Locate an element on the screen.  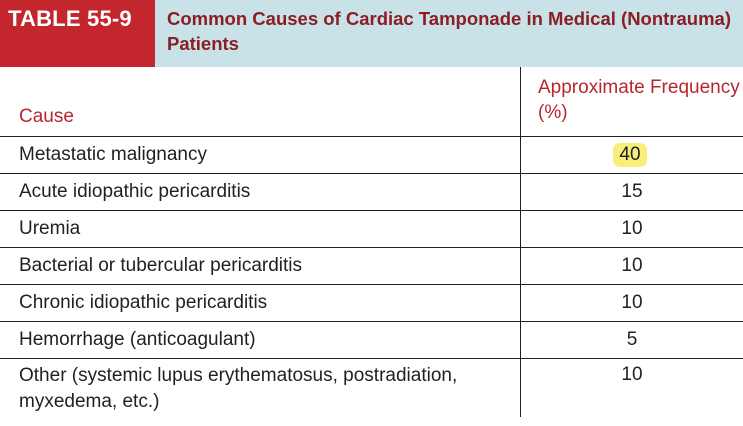
cause-cell: Acute idiopathic pericarditis is located at coordinates (260, 192).